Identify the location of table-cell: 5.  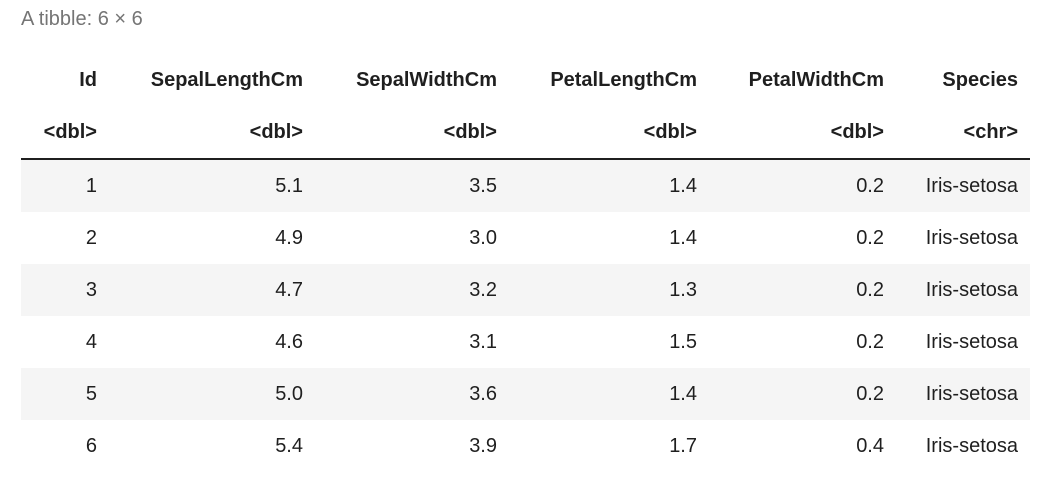
(91, 393).